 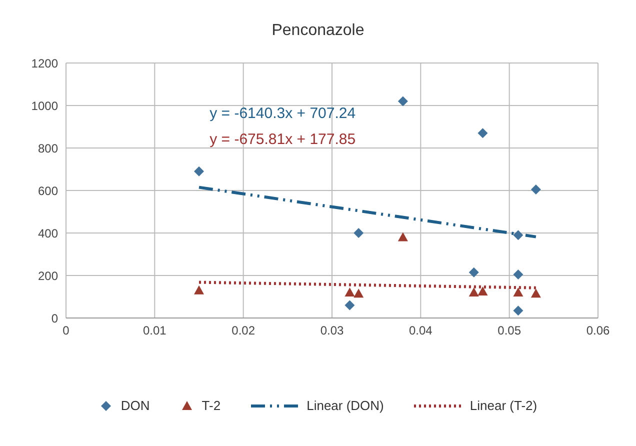 What do you see at coordinates (44, 105) in the screenshot?
I see `y-tick-label: 1000` at bounding box center [44, 105].